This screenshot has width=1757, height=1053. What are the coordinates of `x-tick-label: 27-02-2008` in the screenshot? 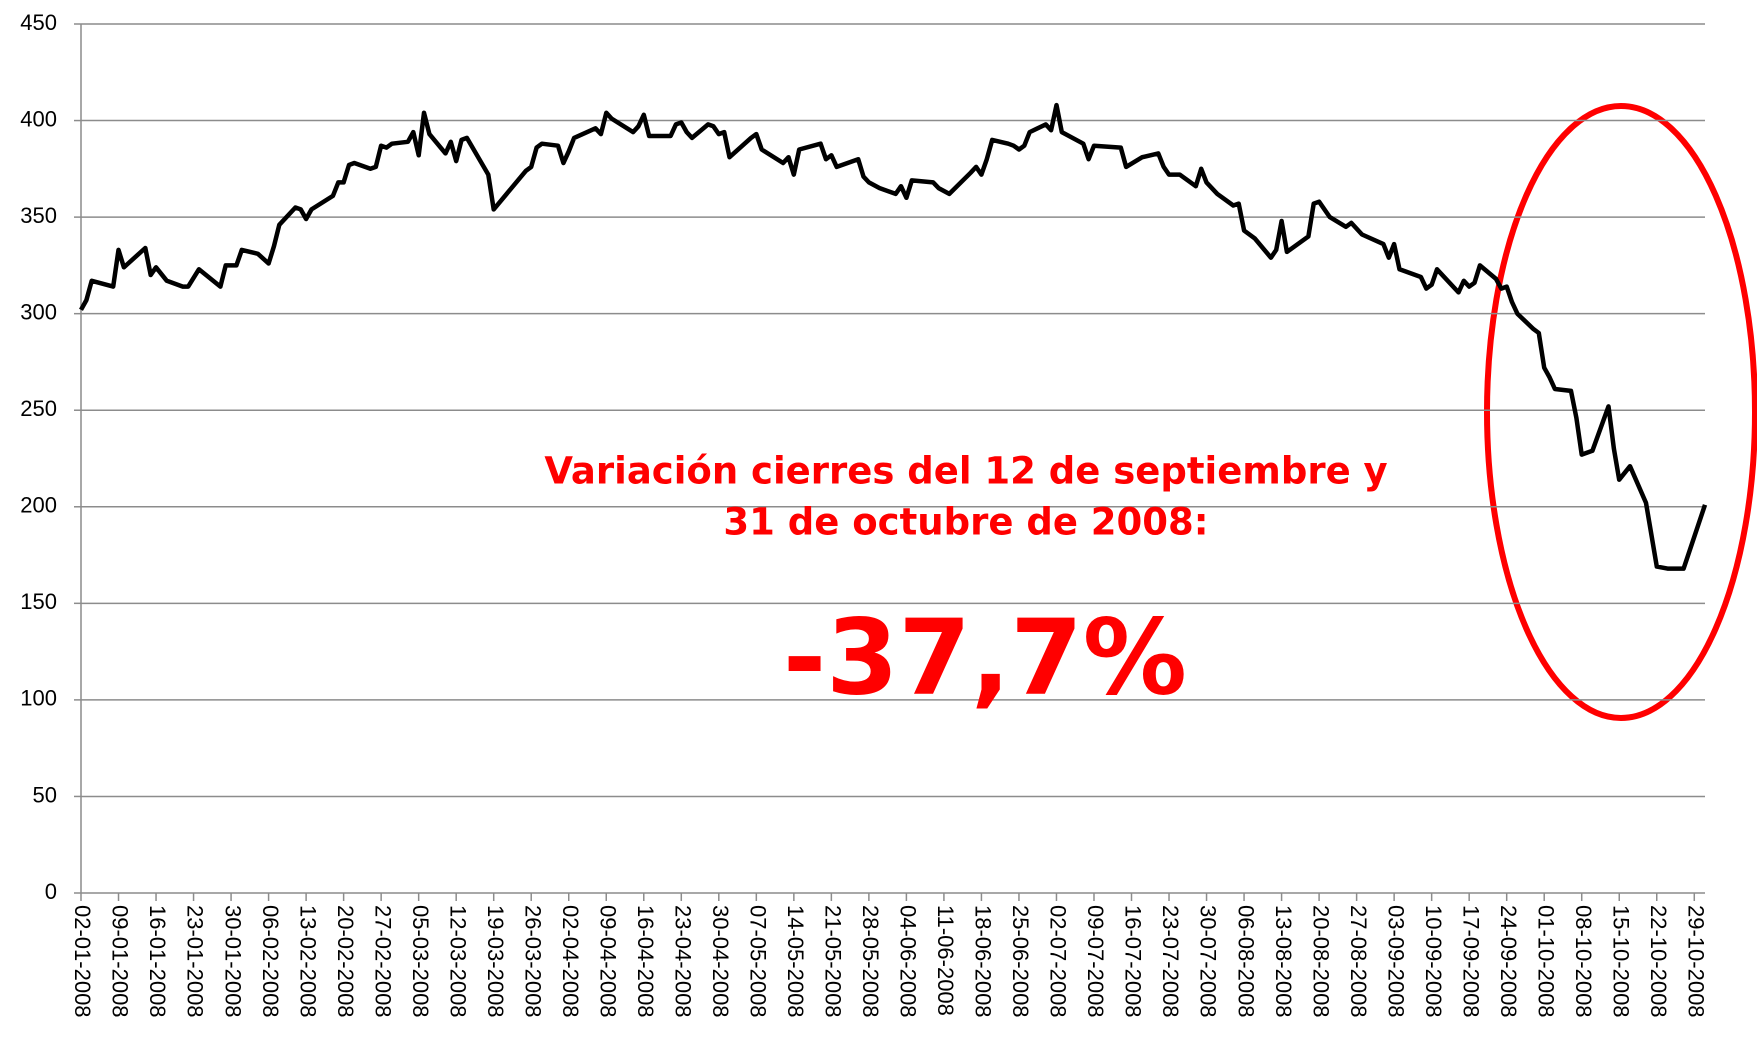 It's located at (382, 961).